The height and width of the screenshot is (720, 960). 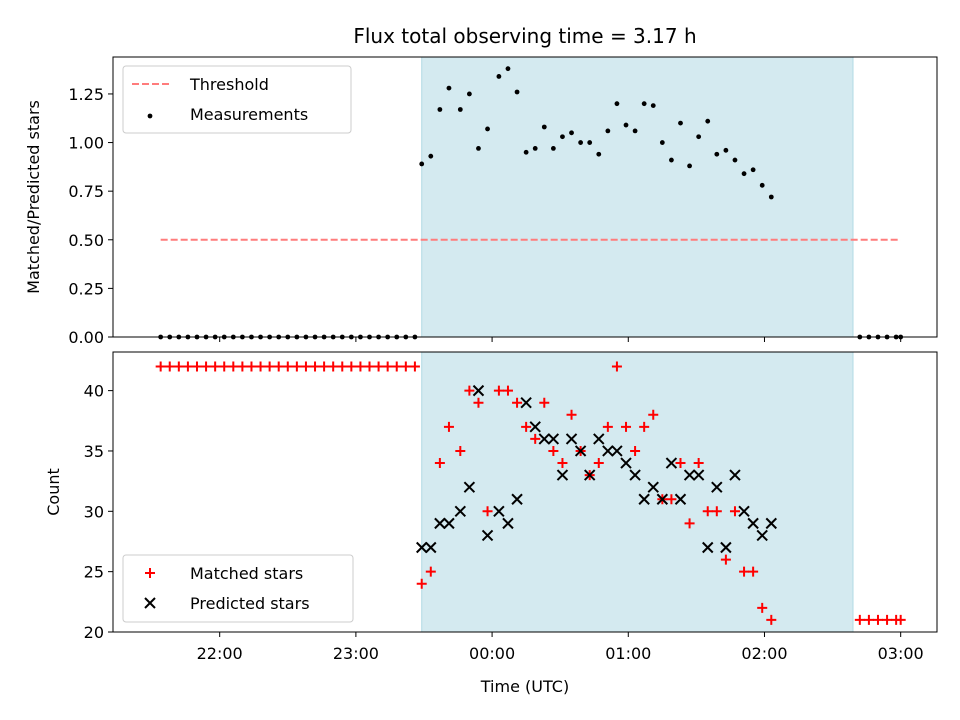 What do you see at coordinates (238, 588) in the screenshot?
I see `legend-box` at bounding box center [238, 588].